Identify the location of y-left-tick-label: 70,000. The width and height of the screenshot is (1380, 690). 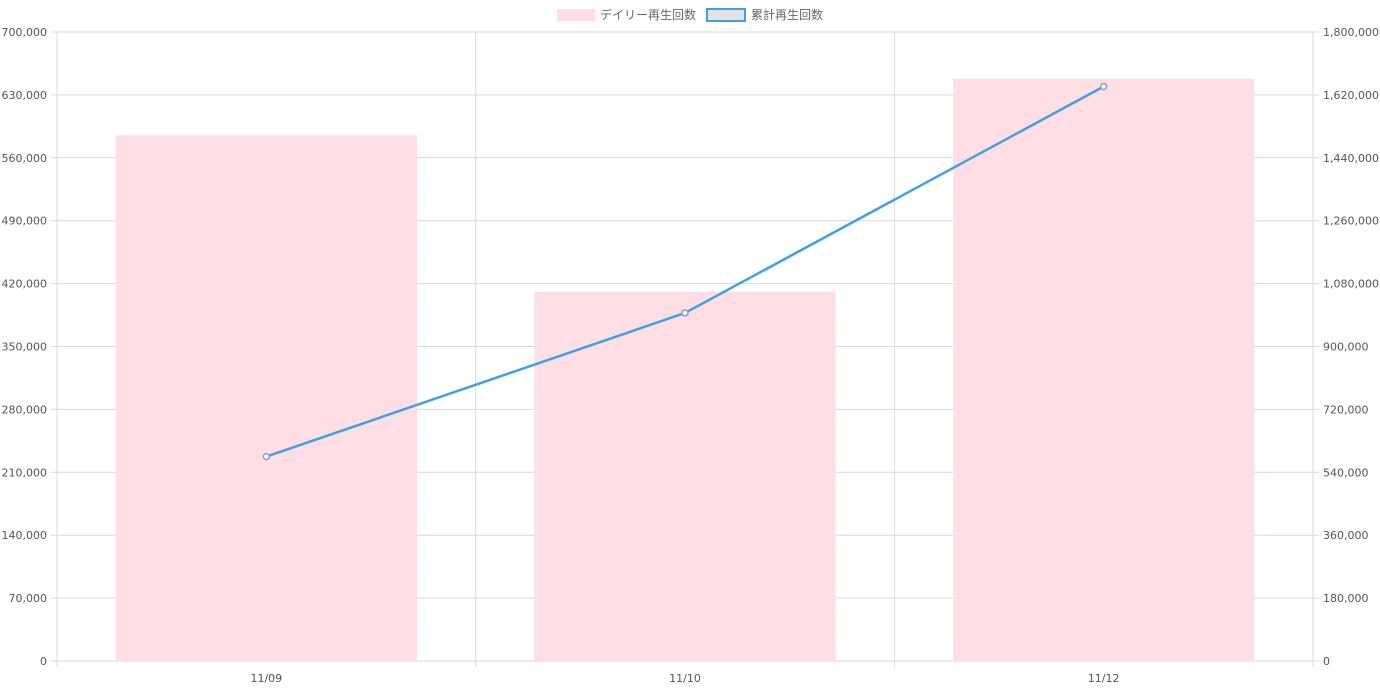
(28, 598).